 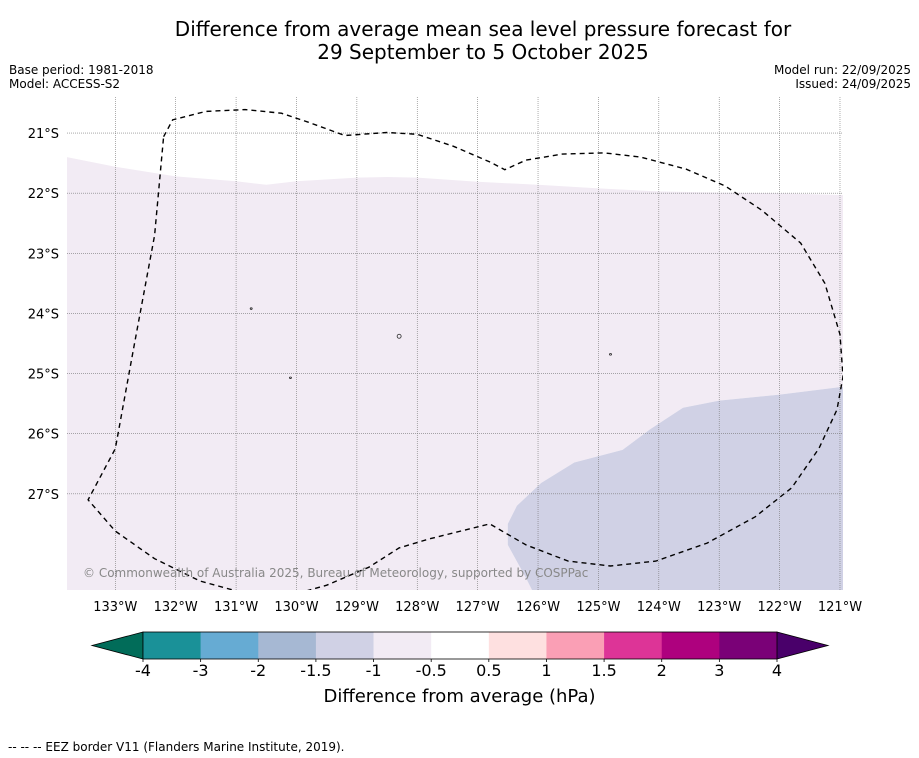 What do you see at coordinates (417, 607) in the screenshot?
I see `lon-label-5: 128°W` at bounding box center [417, 607].